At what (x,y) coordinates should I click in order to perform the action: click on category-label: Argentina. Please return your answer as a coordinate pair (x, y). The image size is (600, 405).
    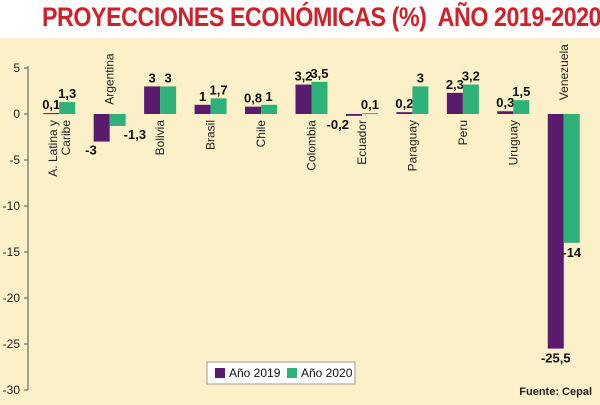
    Looking at the image, I should click on (110, 79).